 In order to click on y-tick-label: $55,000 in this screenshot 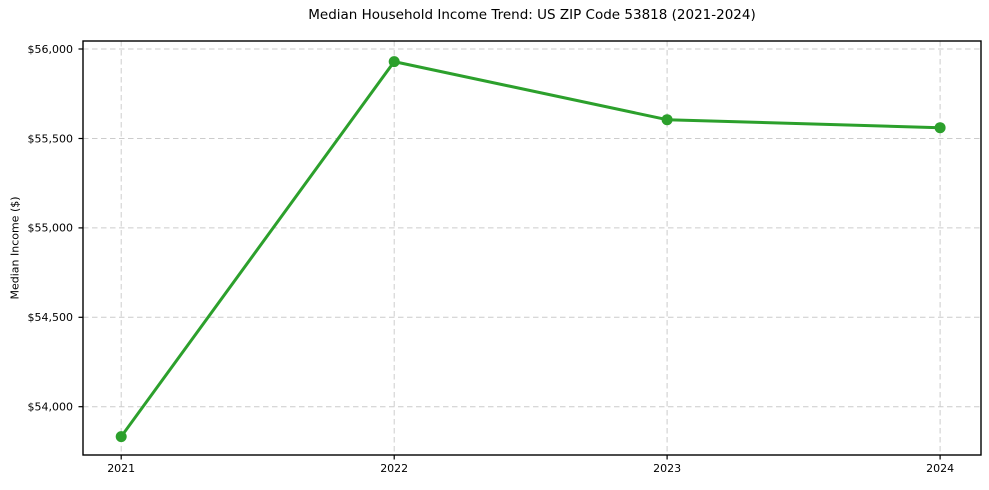, I will do `click(51, 228)`.